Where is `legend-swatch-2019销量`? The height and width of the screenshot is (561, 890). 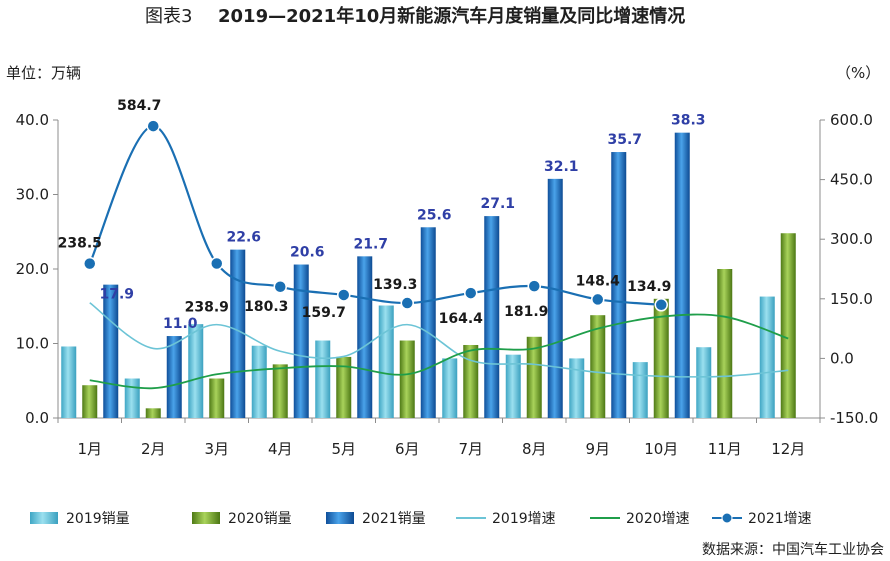 legend-swatch-2019销量 is located at coordinates (44, 518).